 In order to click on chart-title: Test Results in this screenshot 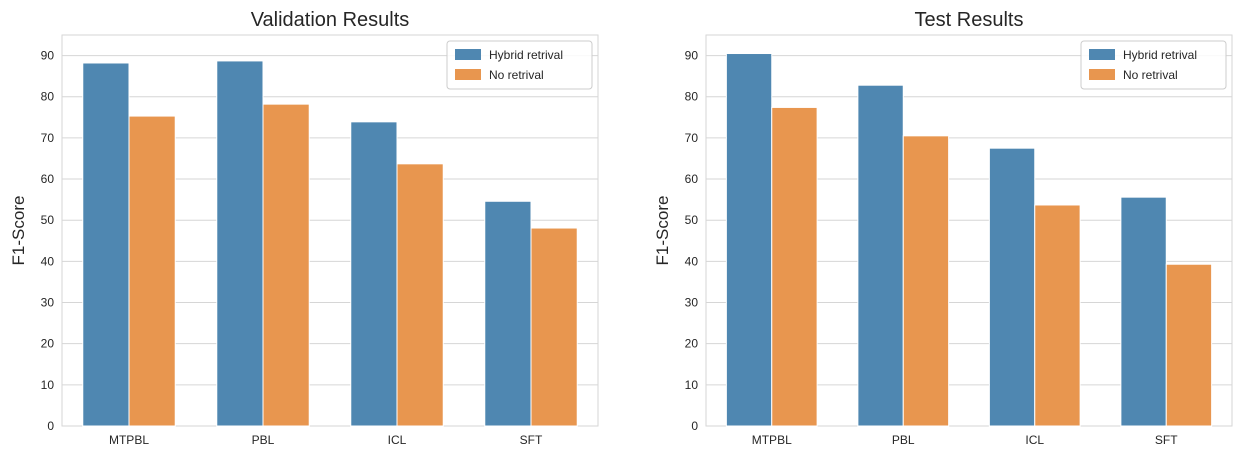, I will do `click(969, 20)`.